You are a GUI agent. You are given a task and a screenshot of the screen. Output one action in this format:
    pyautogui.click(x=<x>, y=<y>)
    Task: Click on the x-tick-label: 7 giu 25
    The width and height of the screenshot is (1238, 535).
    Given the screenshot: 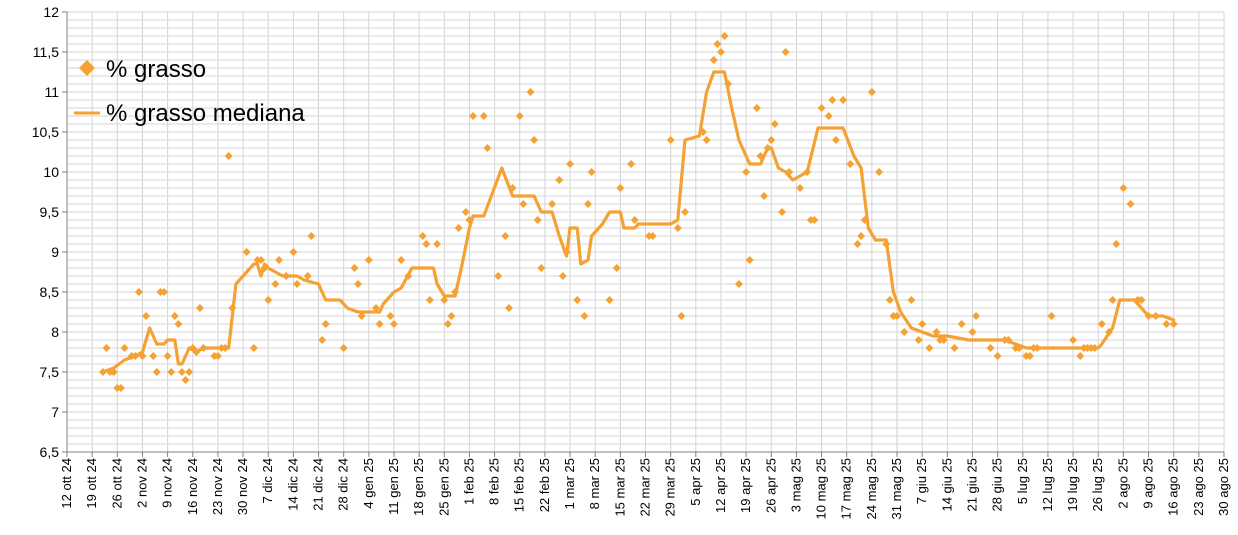 What is the action you would take?
    pyautogui.click(x=921, y=481)
    